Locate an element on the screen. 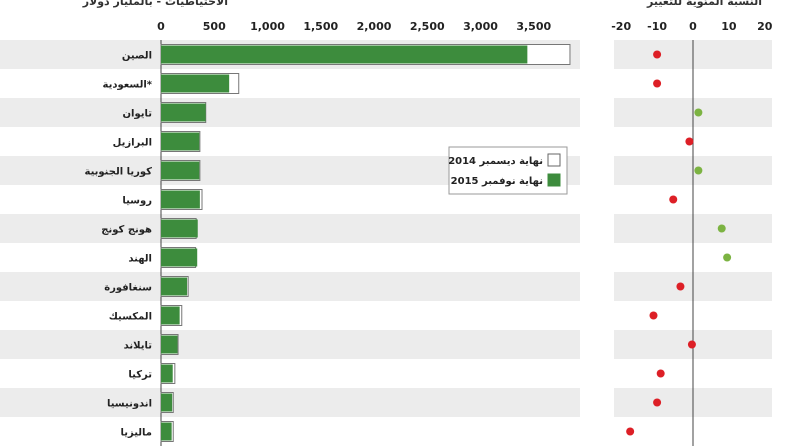  bar-x-tick-label: 3,500 is located at coordinates (533, 26).